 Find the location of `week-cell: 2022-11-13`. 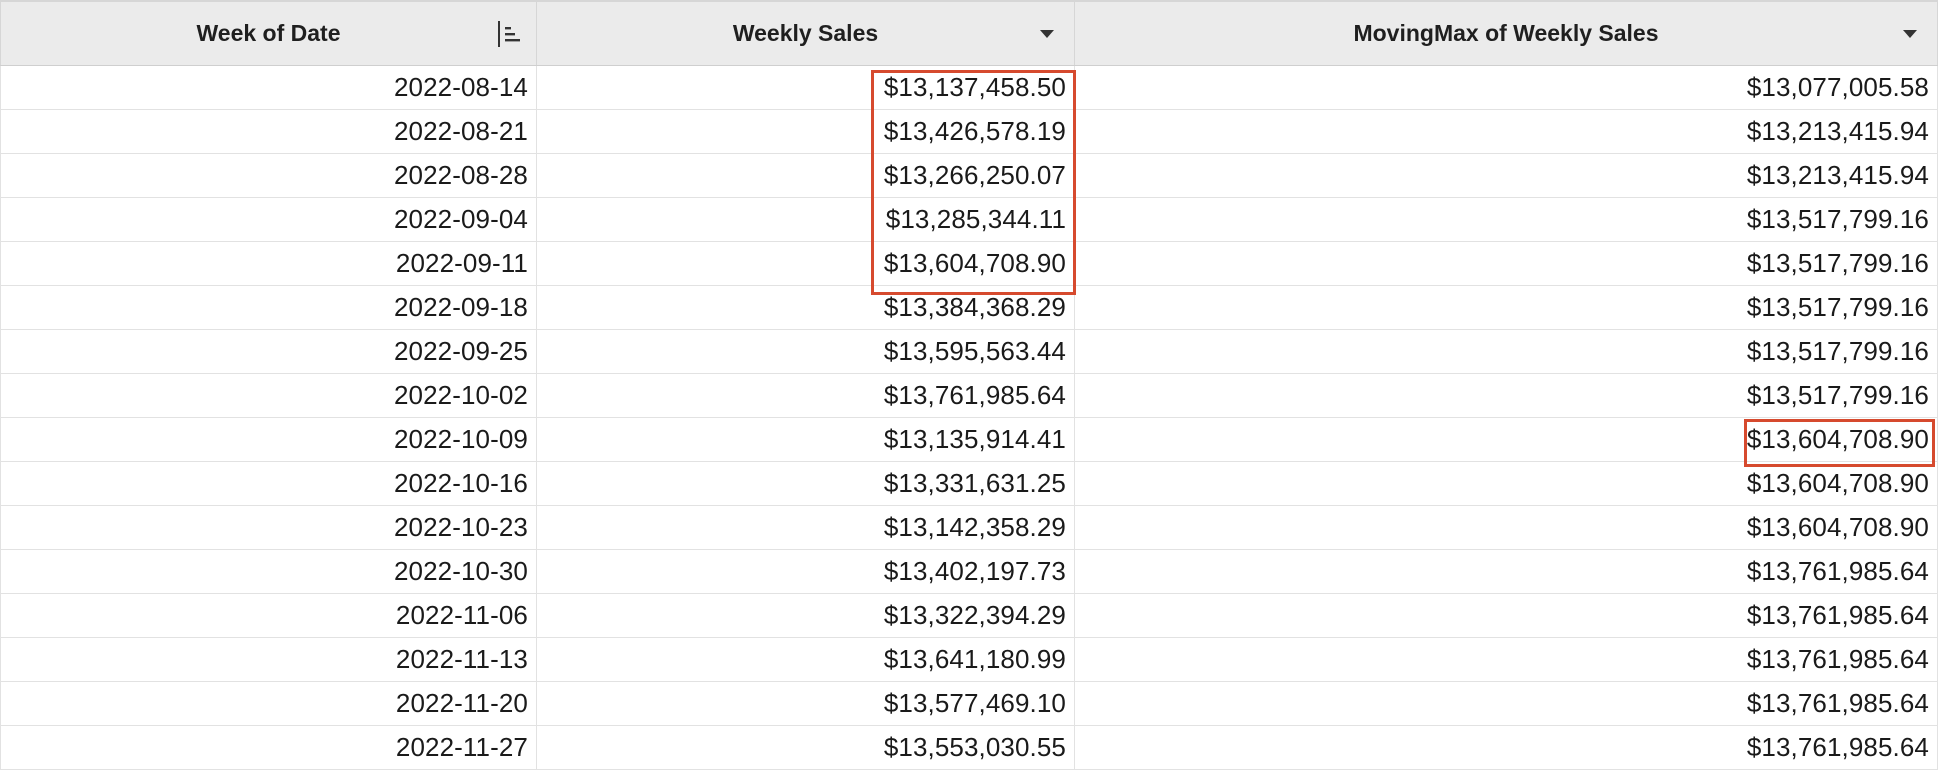

week-cell: 2022-11-13 is located at coordinates (268, 659).